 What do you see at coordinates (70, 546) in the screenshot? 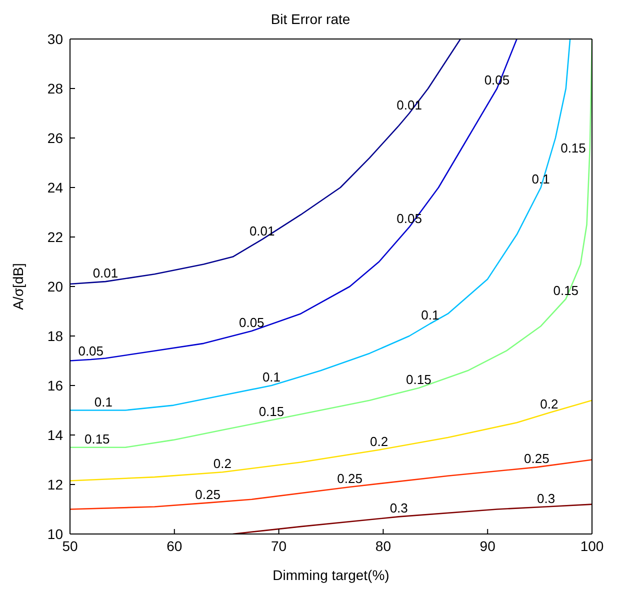
I see `x-tick-label: 50` at bounding box center [70, 546].